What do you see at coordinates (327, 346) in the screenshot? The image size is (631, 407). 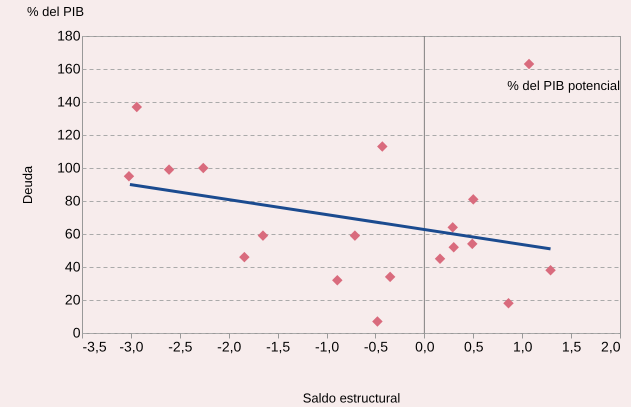 I see `x-tick-label: -1,0` at bounding box center [327, 346].